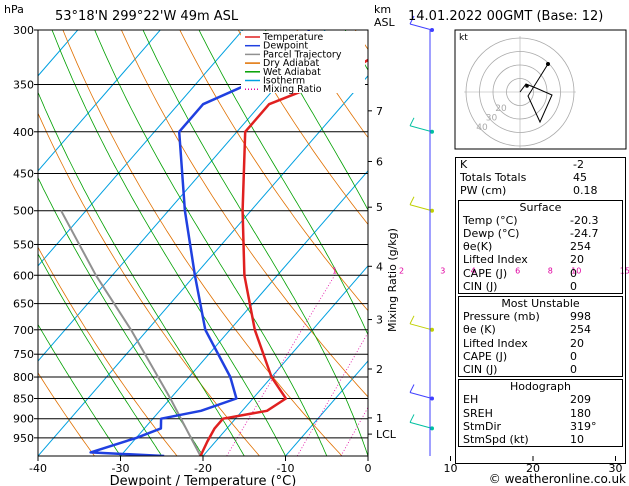 The height and width of the screenshot is (486, 629). I want to click on location-title: 53°18'N 299°22'W 49m ASL, so click(147, 16).